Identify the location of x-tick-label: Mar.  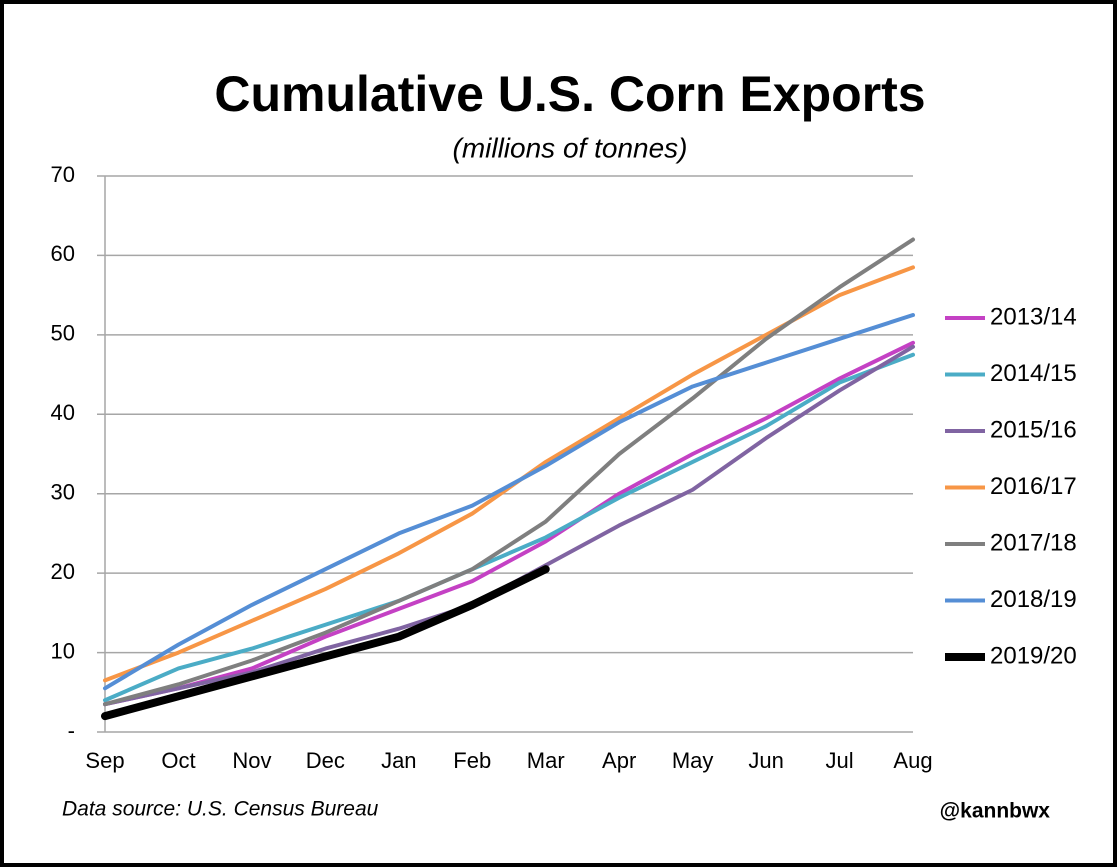
(546, 760).